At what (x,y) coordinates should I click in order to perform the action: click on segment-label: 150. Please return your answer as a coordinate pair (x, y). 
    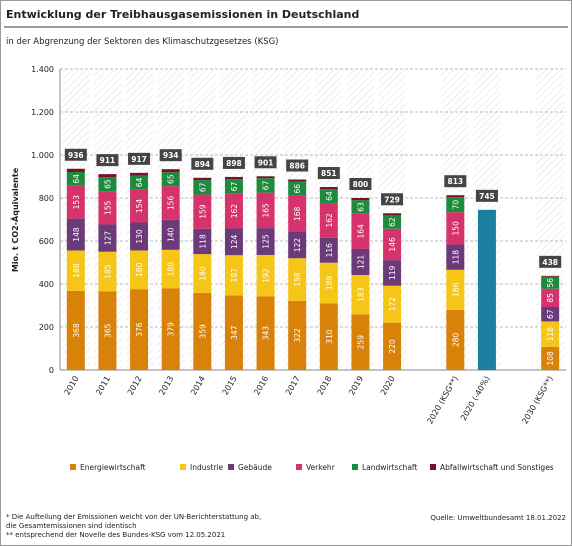
    Looking at the image, I should click on (455, 228).